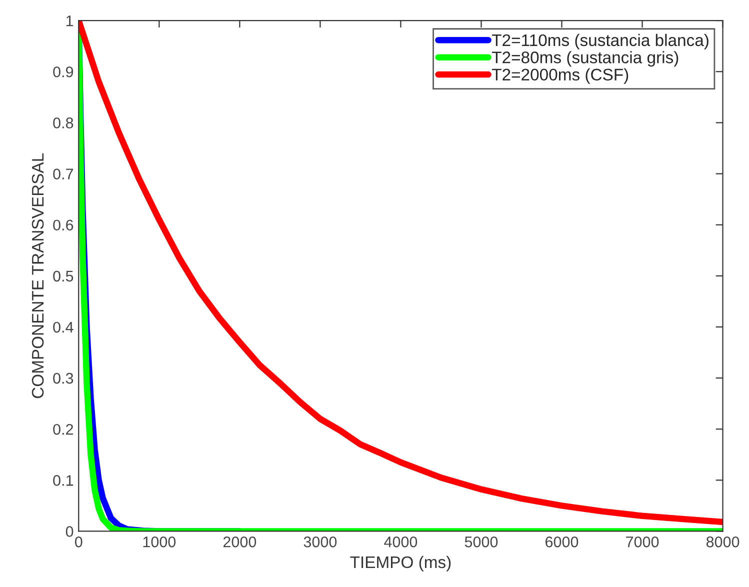  What do you see at coordinates (723, 542) in the screenshot?
I see `x-tick-label: 8000` at bounding box center [723, 542].